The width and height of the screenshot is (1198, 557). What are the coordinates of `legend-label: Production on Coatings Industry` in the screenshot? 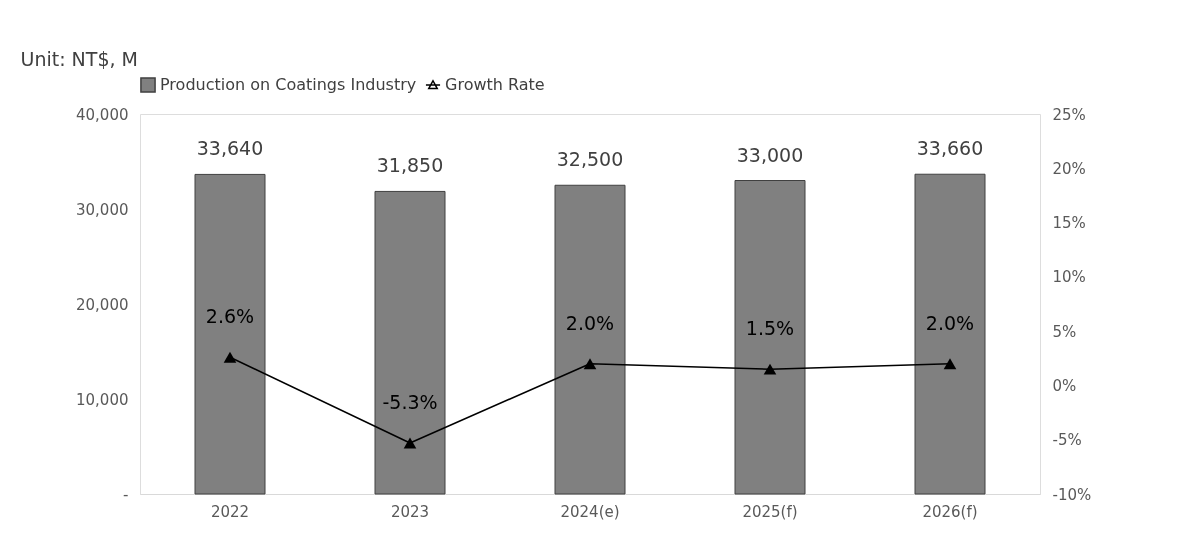 It's located at (288, 84).